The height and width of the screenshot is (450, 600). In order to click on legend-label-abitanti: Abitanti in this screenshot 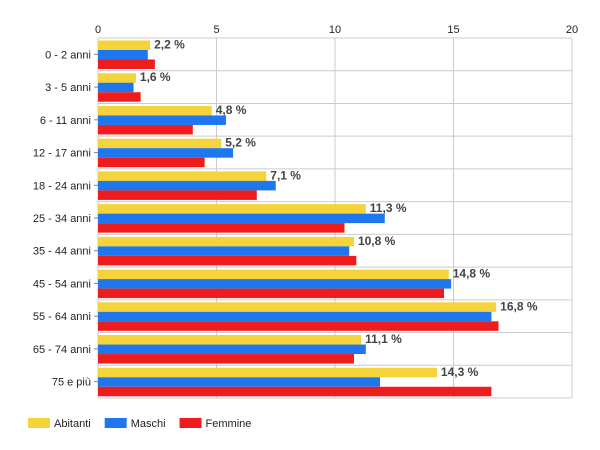, I will do `click(72, 424)`.